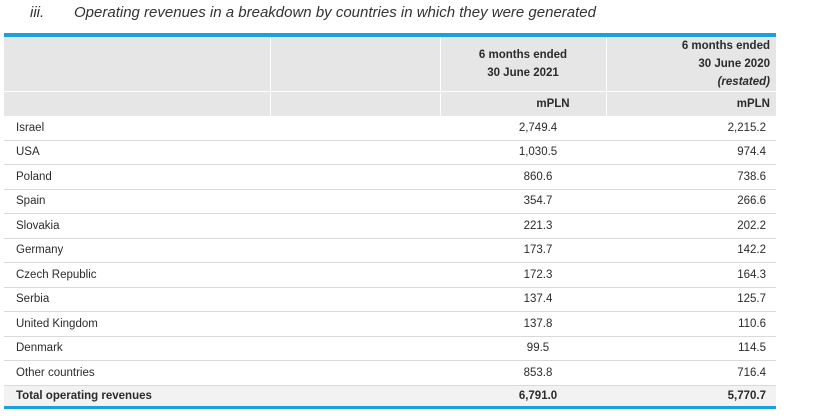 The height and width of the screenshot is (416, 825). What do you see at coordinates (691, 373) in the screenshot?
I see `value-2020: 716.4` at bounding box center [691, 373].